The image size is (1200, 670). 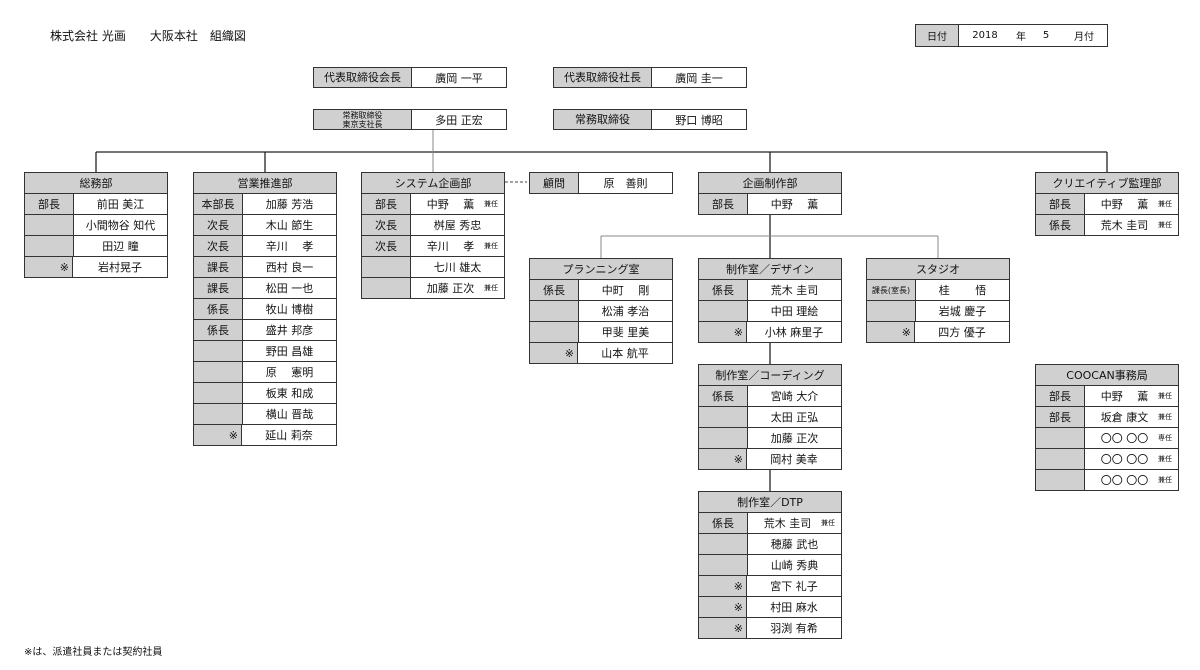 What do you see at coordinates (794, 417) in the screenshot?
I see `member-name: 太田 正弘` at bounding box center [794, 417].